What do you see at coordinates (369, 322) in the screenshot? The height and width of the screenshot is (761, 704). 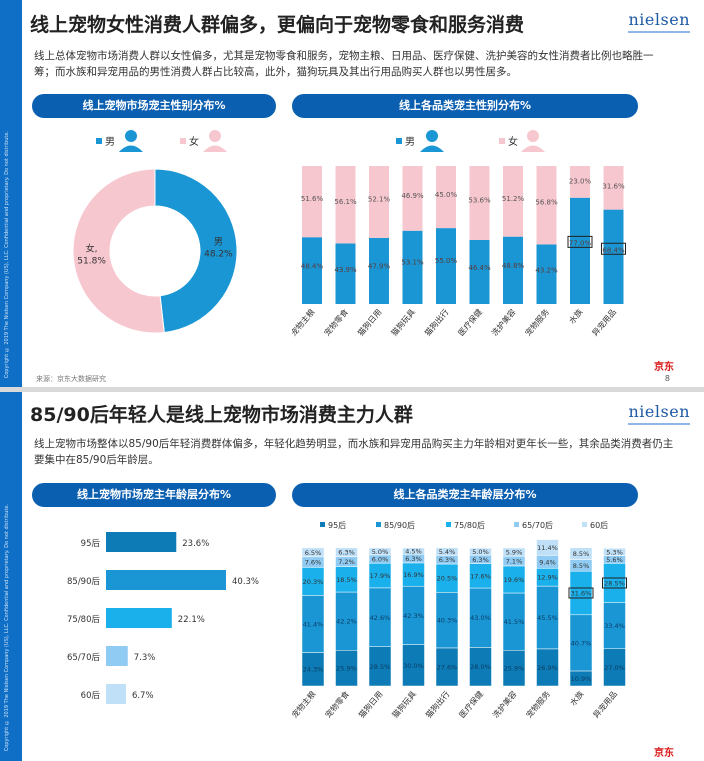 I see `category-label: 猫狗日用` at bounding box center [369, 322].